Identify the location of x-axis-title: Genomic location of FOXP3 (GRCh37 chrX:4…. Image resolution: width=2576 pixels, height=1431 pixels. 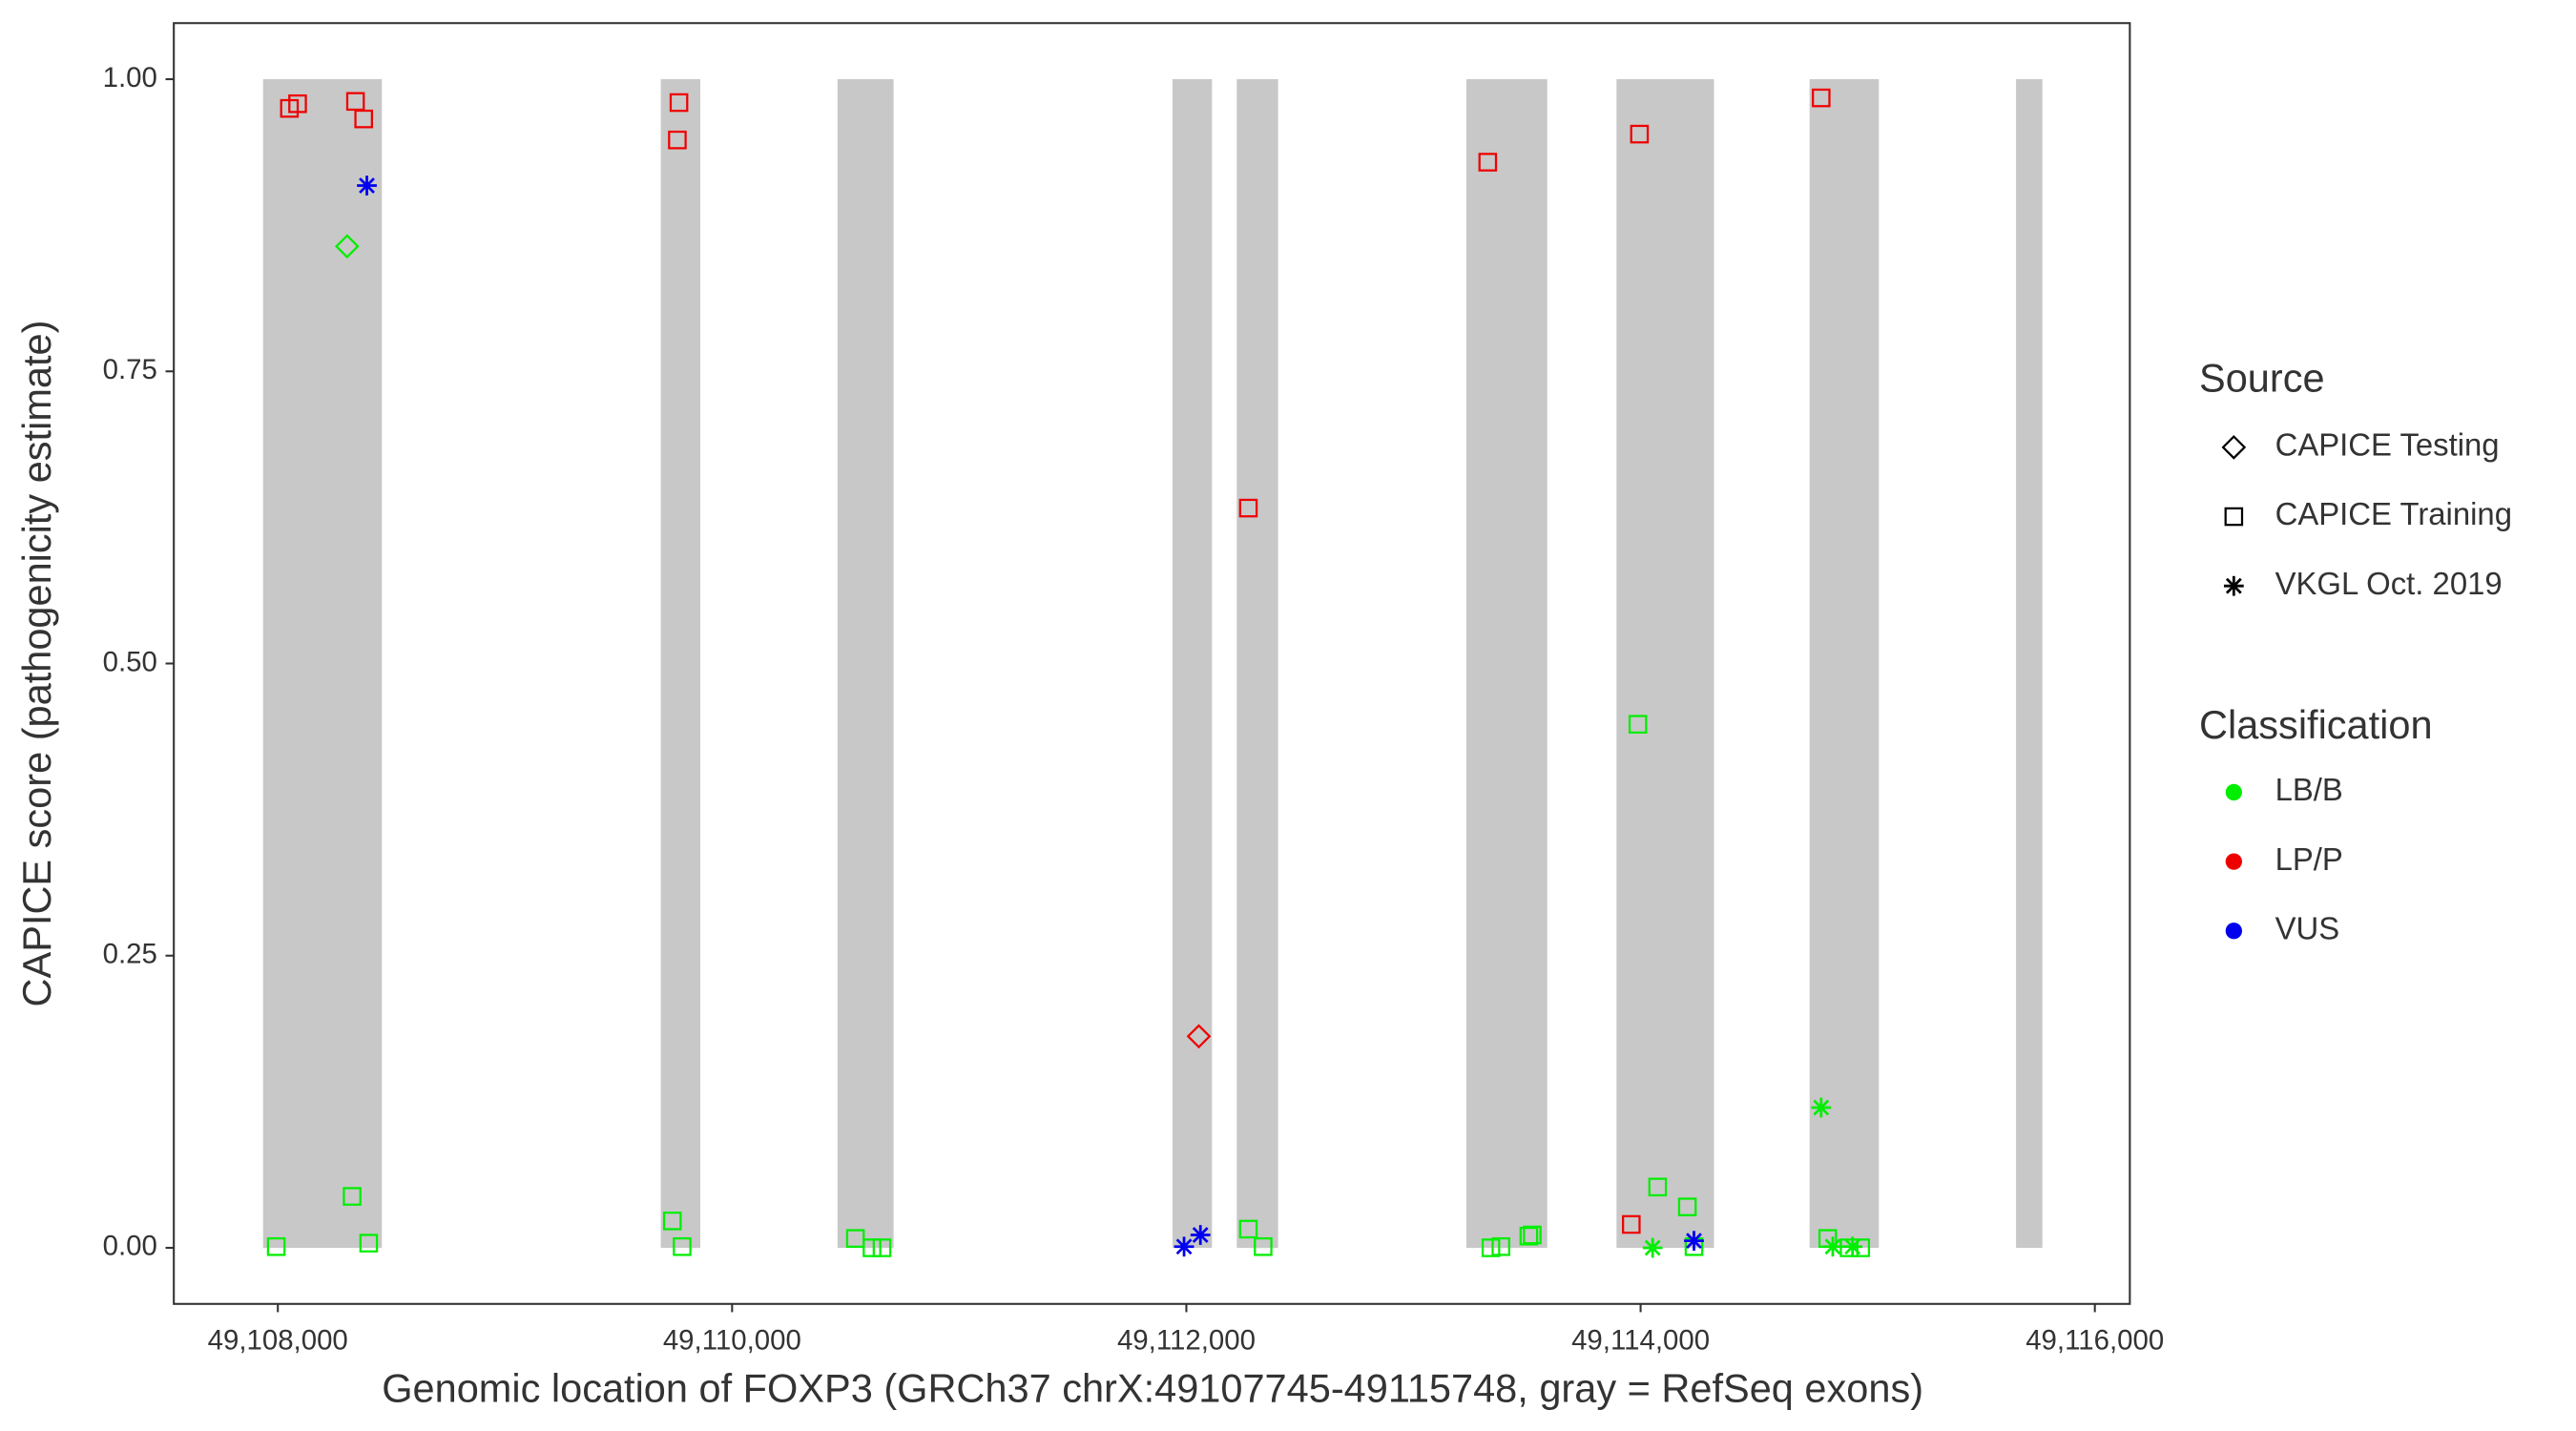
(1152, 1387).